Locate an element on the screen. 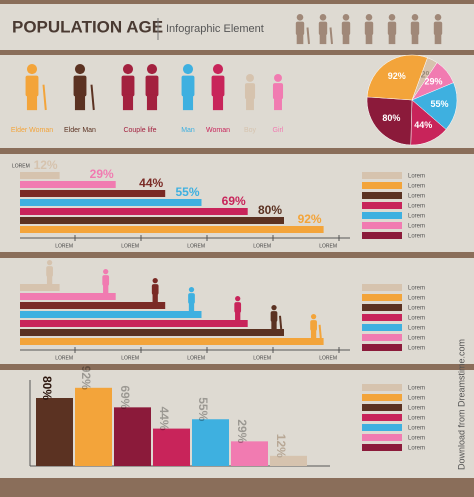 This screenshot has height=497, width=474. person-label: Girl is located at coordinates (278, 130).